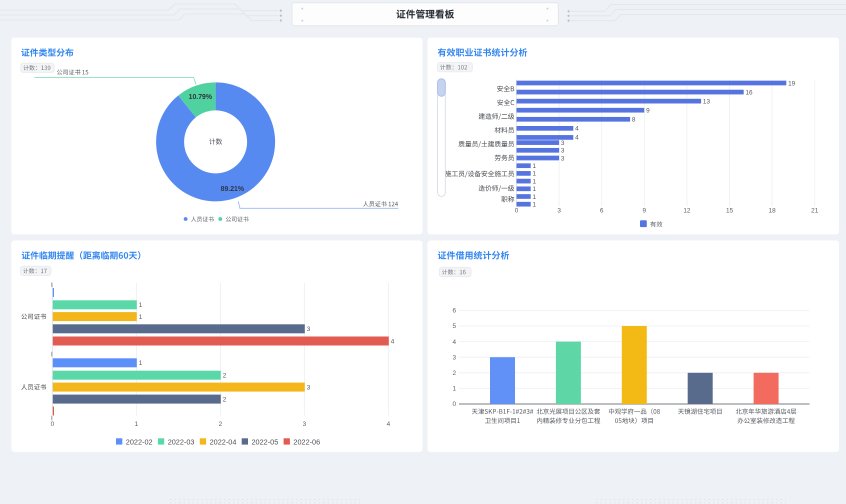 The height and width of the screenshot is (504, 846). I want to click on svg-text: 12, so click(687, 210).